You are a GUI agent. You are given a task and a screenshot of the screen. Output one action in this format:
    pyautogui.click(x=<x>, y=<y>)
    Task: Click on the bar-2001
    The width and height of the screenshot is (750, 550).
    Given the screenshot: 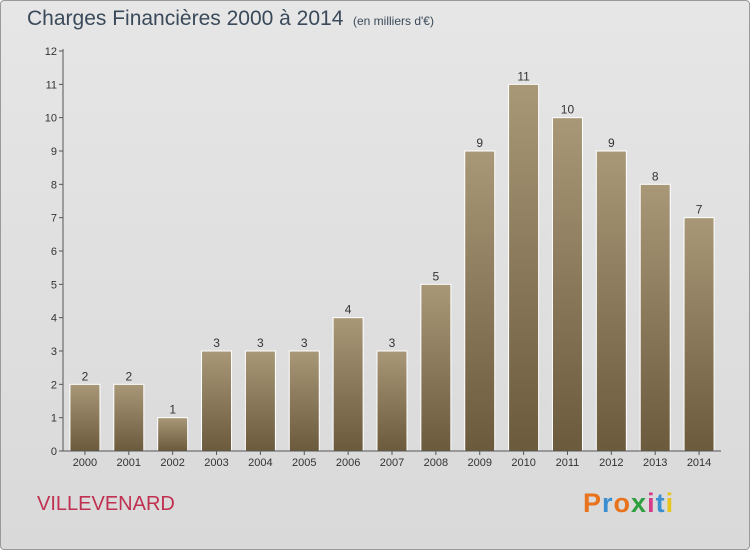 What is the action you would take?
    pyautogui.click(x=129, y=417)
    